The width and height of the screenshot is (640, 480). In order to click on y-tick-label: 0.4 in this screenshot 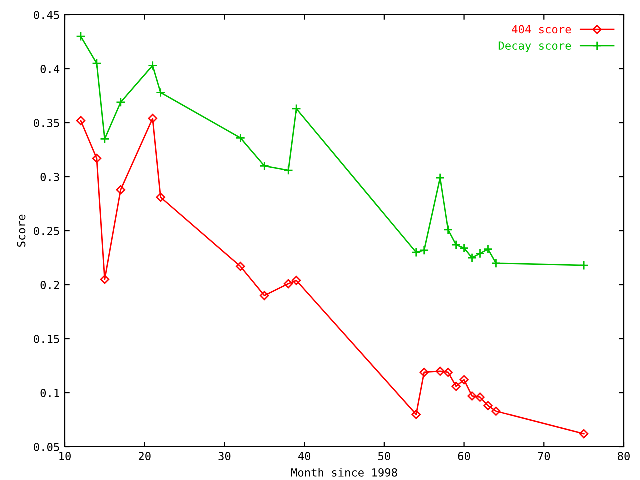, I will do `click(50, 69)`.